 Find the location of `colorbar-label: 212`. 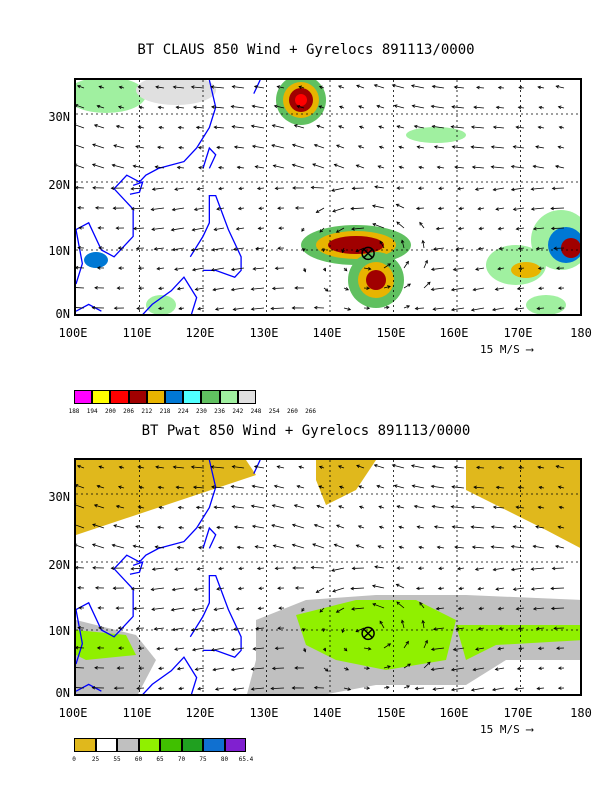

colorbar-label: 212 is located at coordinates (147, 411).